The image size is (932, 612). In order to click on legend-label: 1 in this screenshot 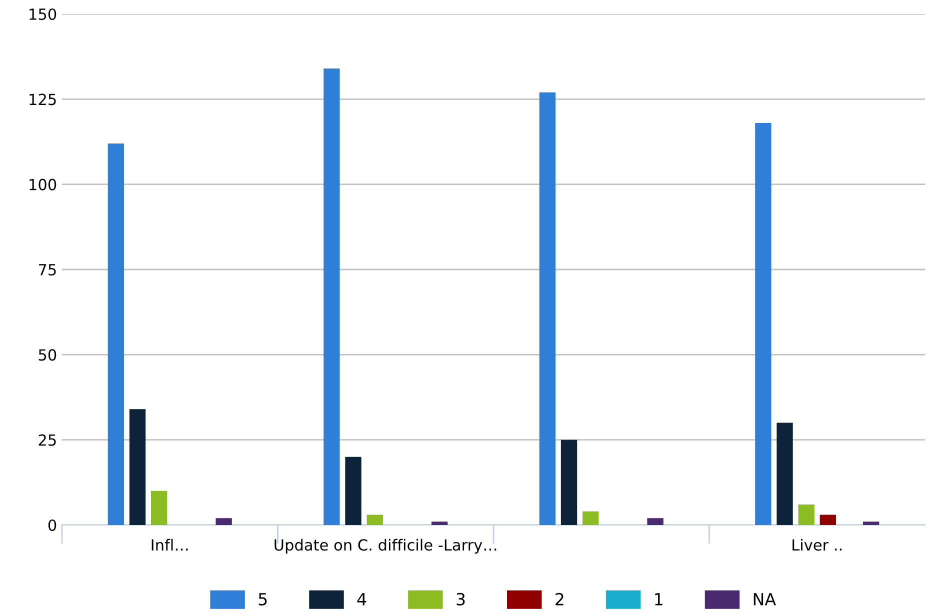, I will do `click(658, 599)`.